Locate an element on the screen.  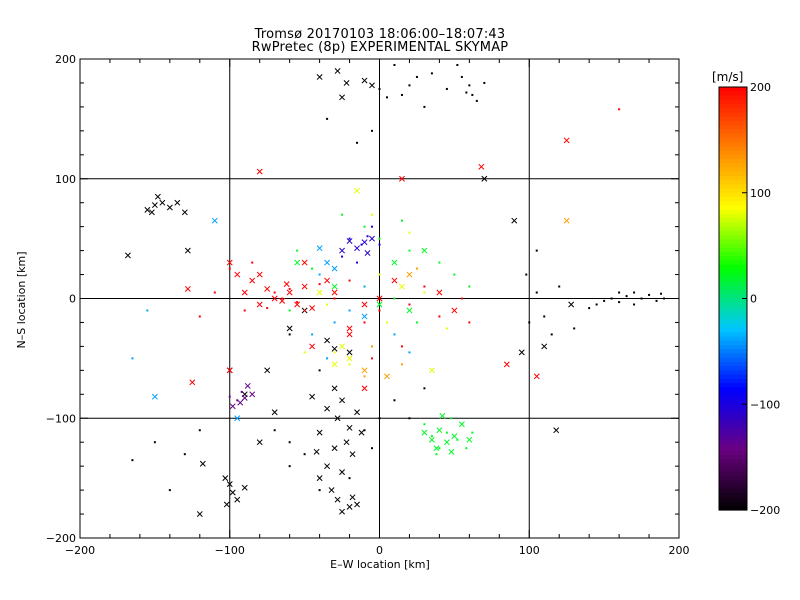
chart-title: Tromsø 20170103 18:06:00–18:07:43 is located at coordinates (380, 34).